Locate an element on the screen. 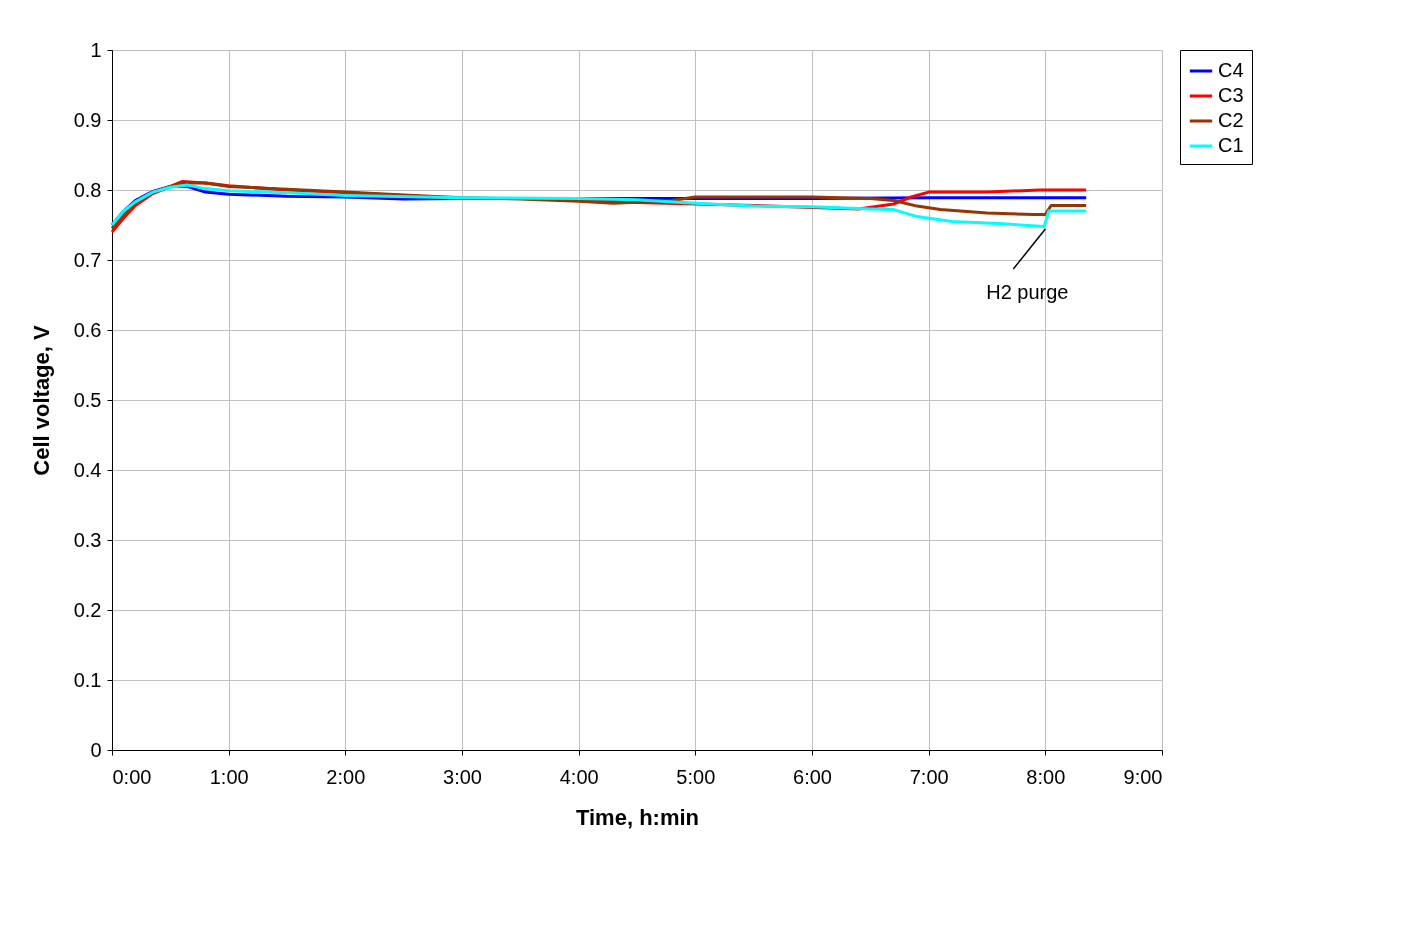 This screenshot has height=927, width=1404. y-axis-title: Cell voltage, V is located at coordinates (41, 400).